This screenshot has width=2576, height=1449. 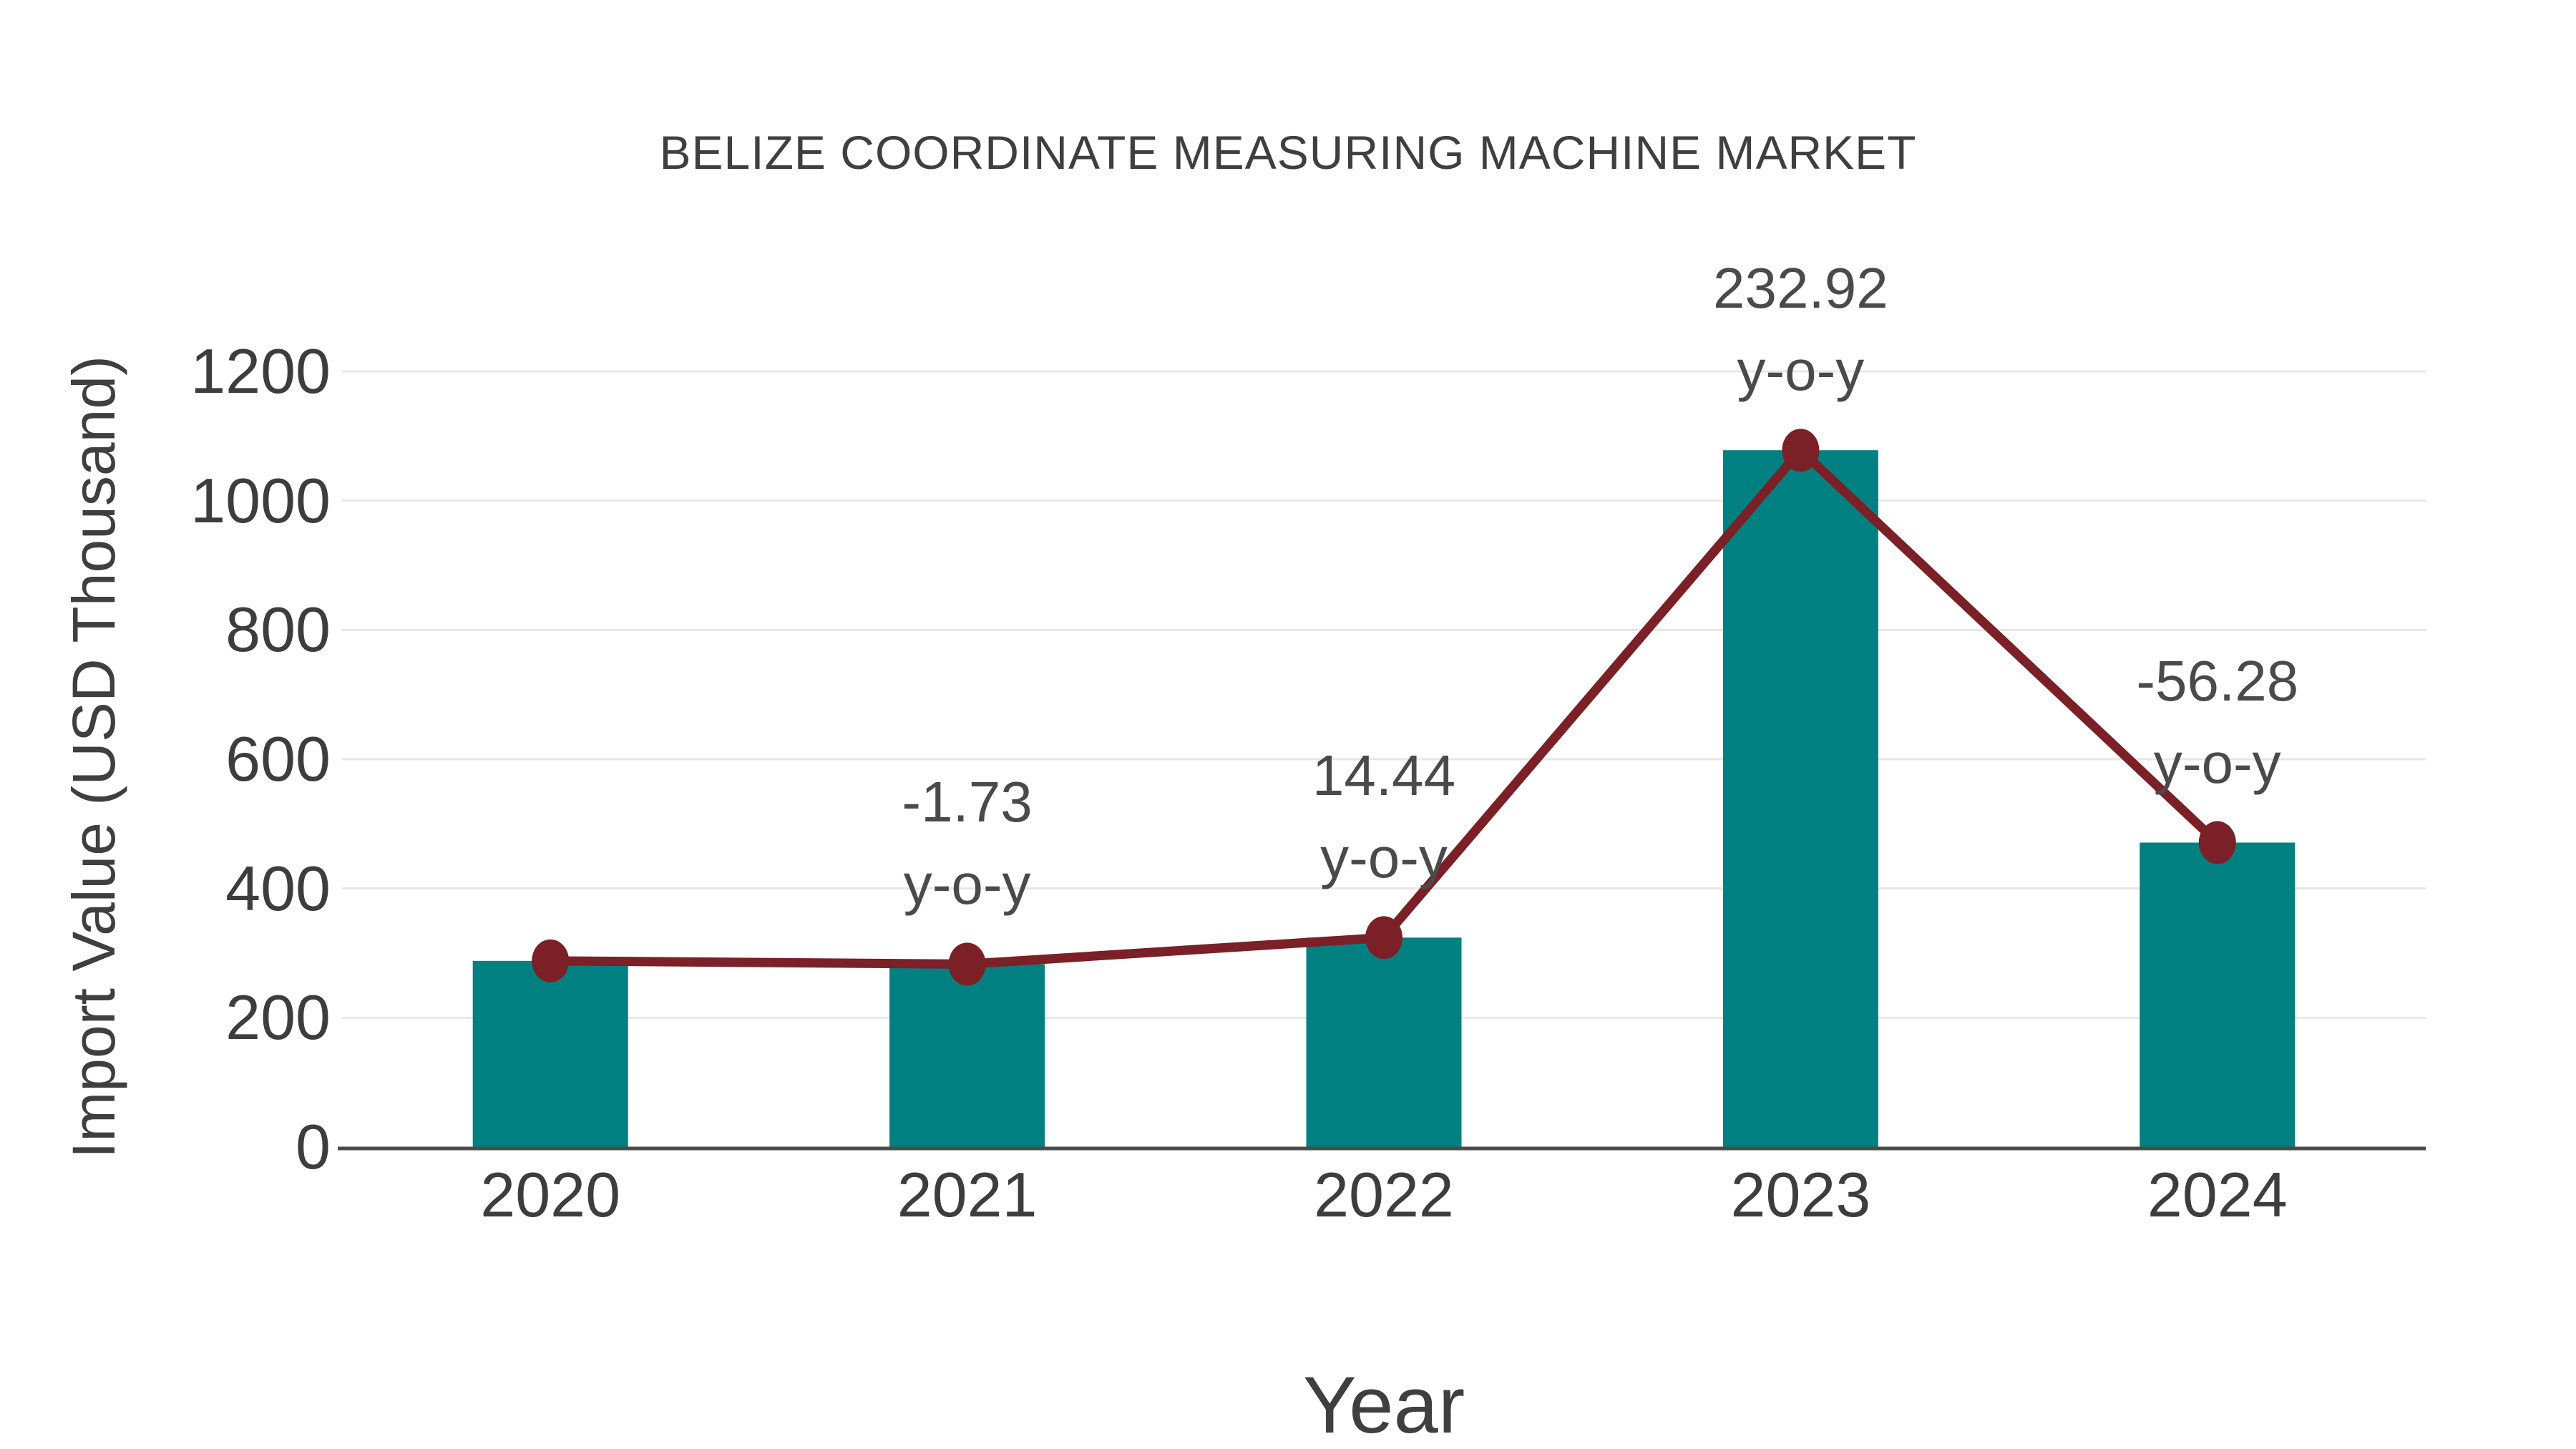 I want to click on bar-2021, so click(x=967, y=1055).